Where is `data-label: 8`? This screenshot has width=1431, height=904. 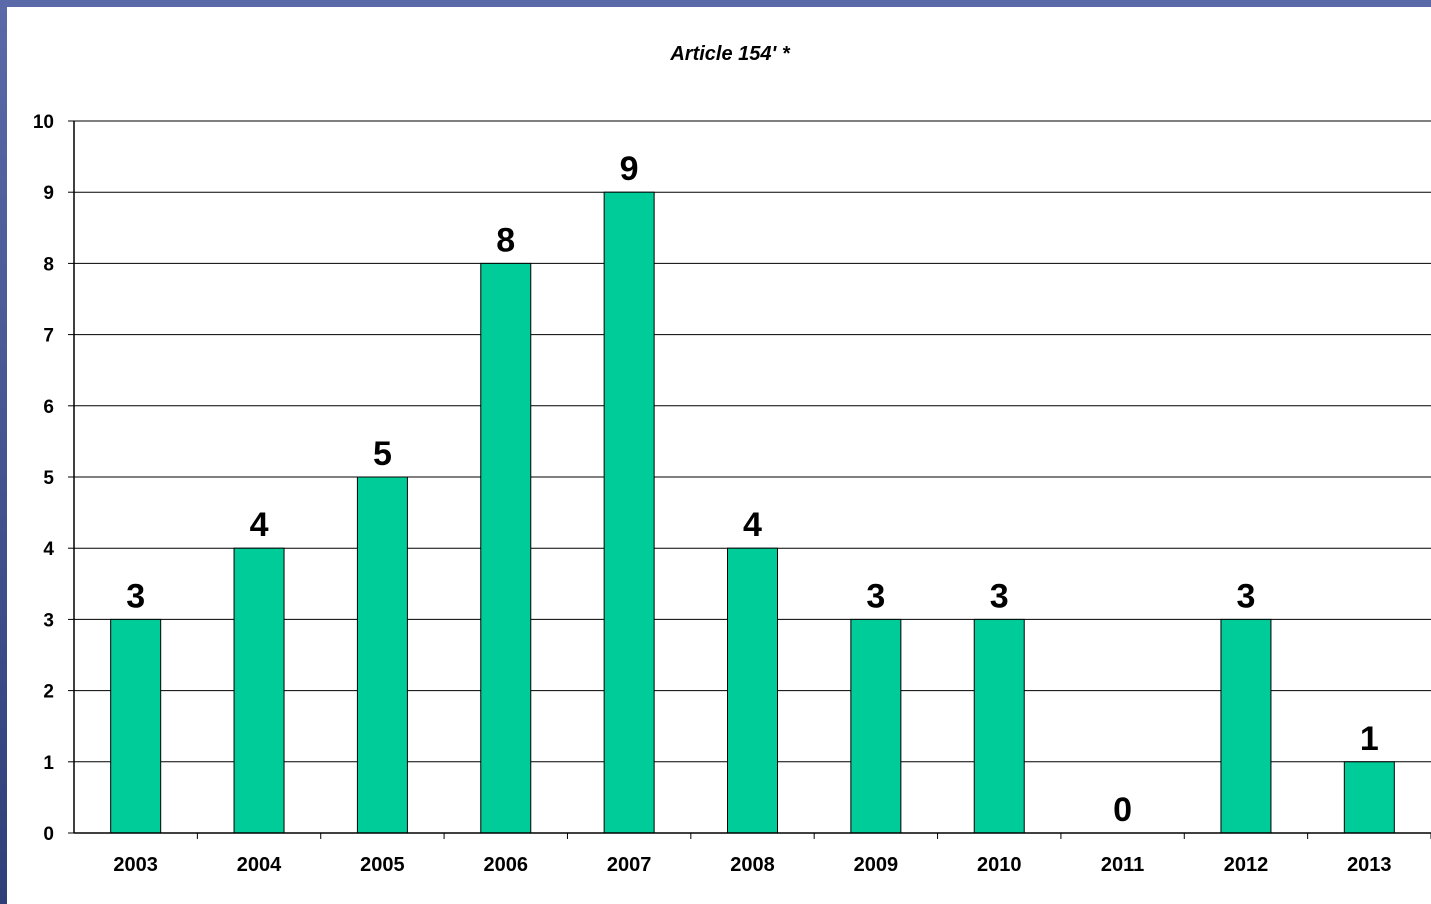
data-label: 8 is located at coordinates (505, 240).